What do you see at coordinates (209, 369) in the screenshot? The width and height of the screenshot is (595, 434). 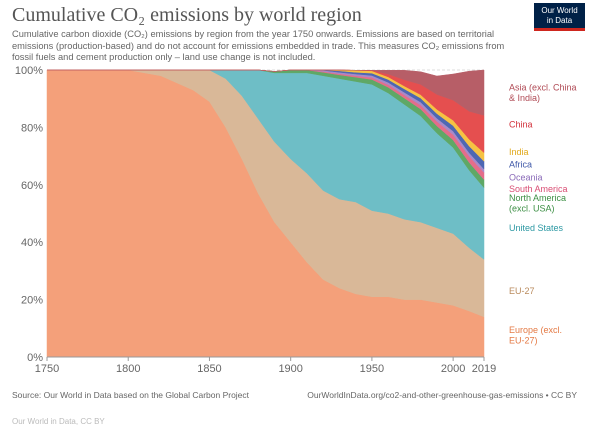 I see `x-tick-label: 1850` at bounding box center [209, 369].